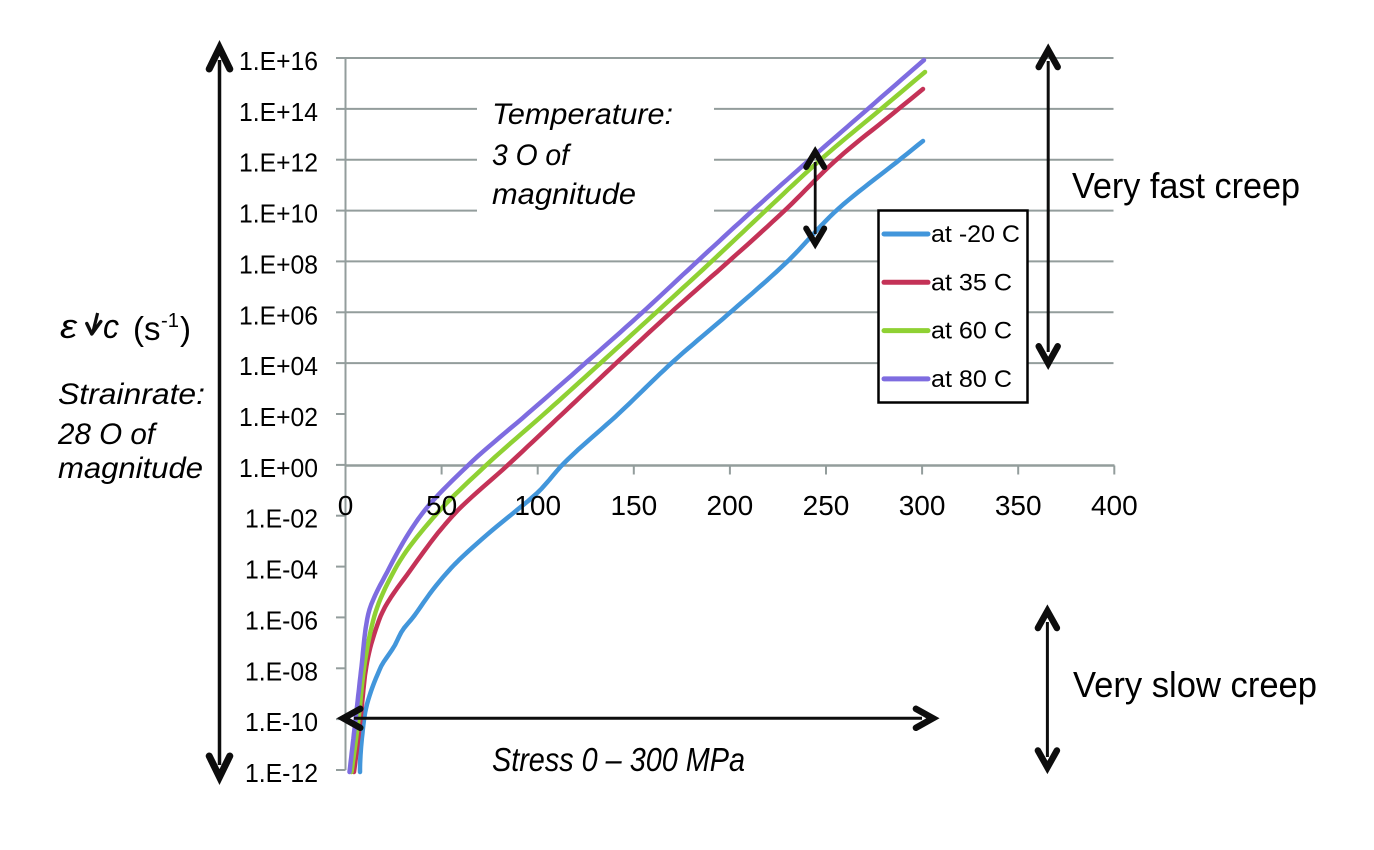 Image resolution: width=1374 pixels, height=850 pixels. What do you see at coordinates (278, 366) in the screenshot?
I see `svg-text: 1.E+04` at bounding box center [278, 366].